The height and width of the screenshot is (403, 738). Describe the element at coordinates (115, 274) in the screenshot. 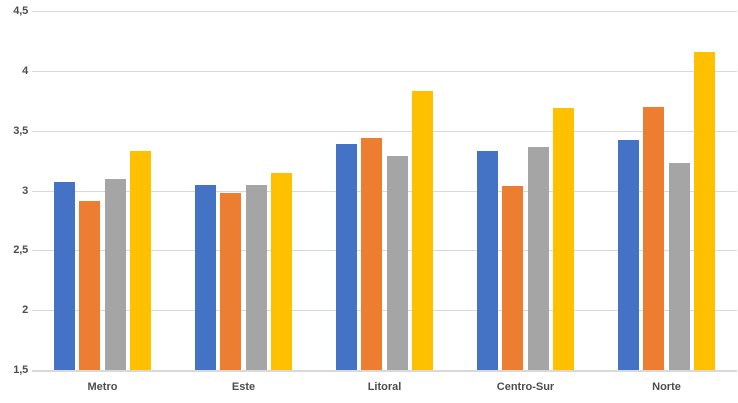

I see `bar-gray-series-metro` at that location.